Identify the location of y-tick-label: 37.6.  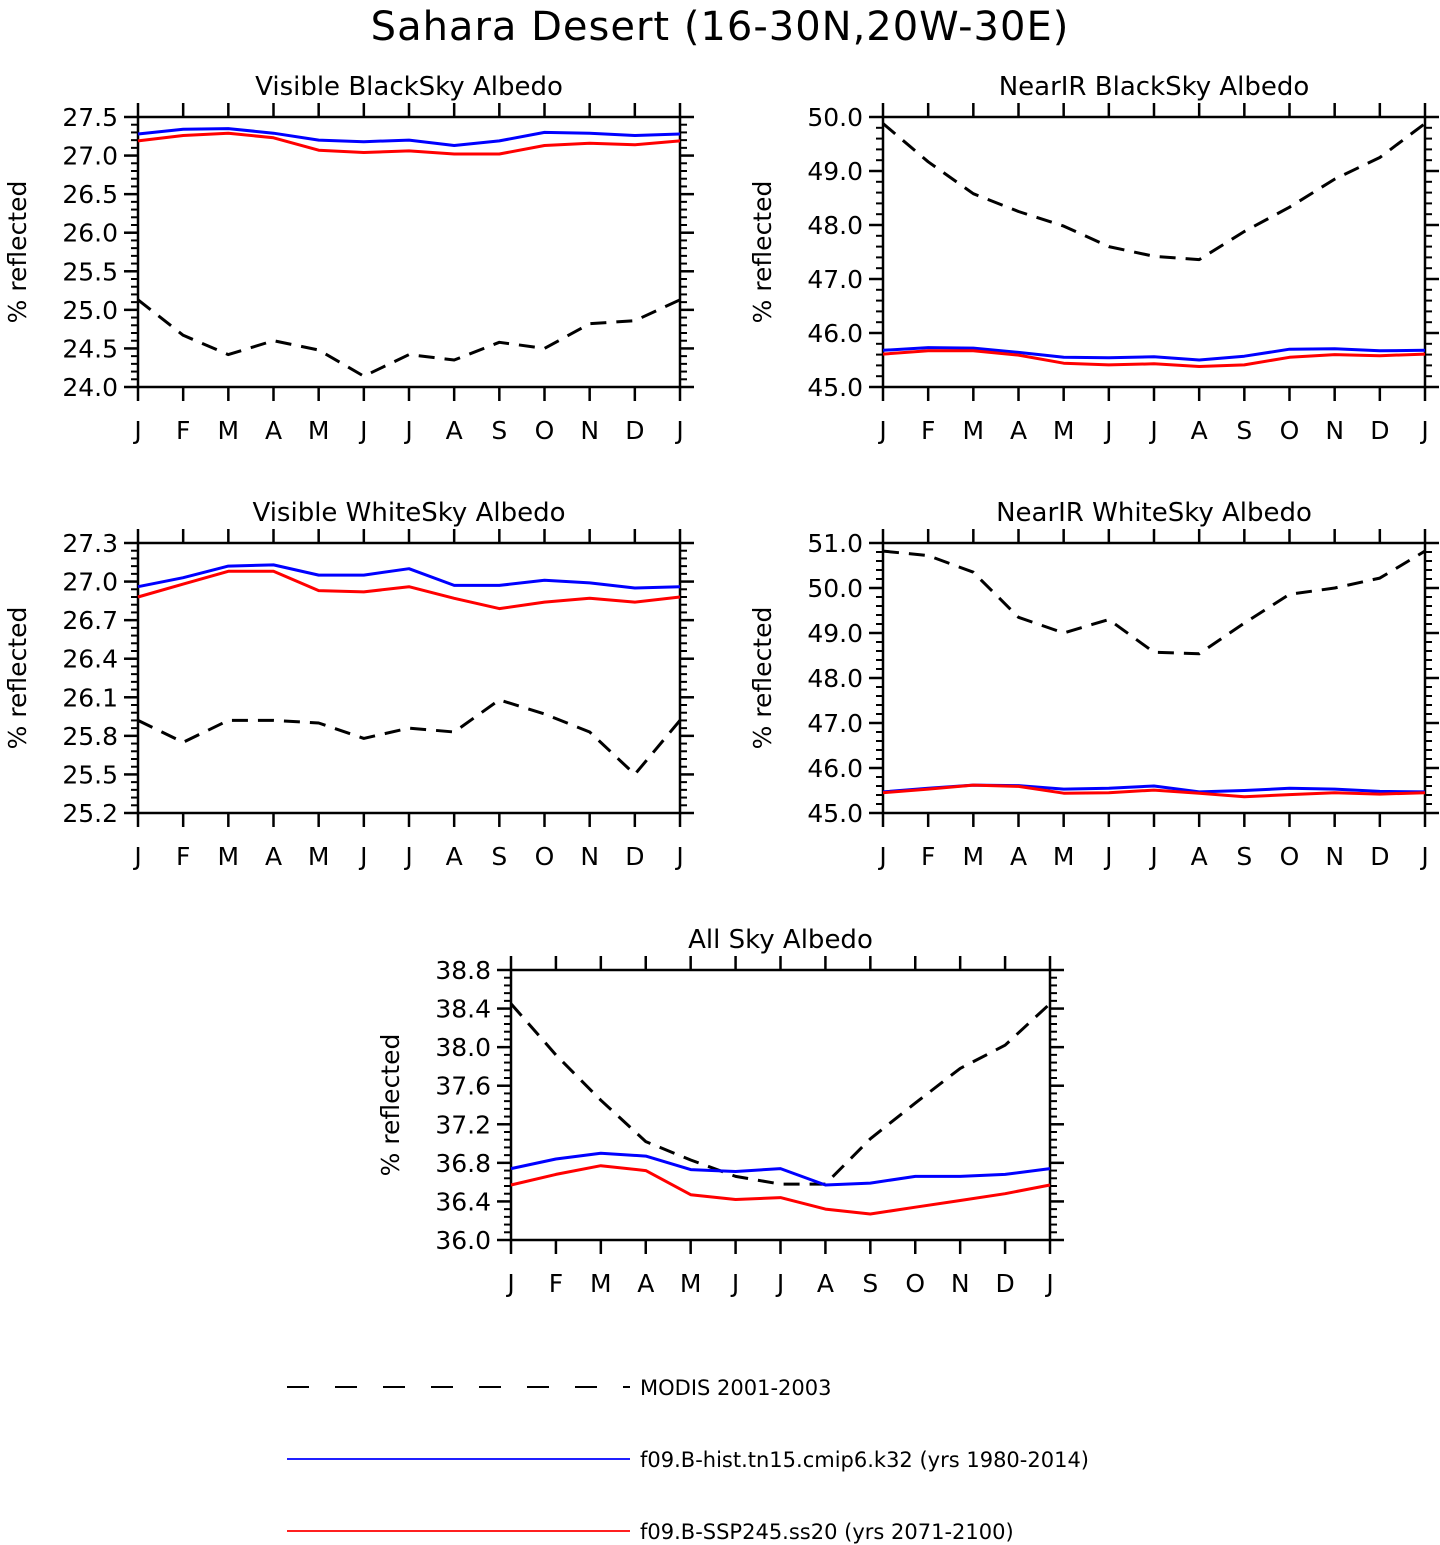
(463, 1086).